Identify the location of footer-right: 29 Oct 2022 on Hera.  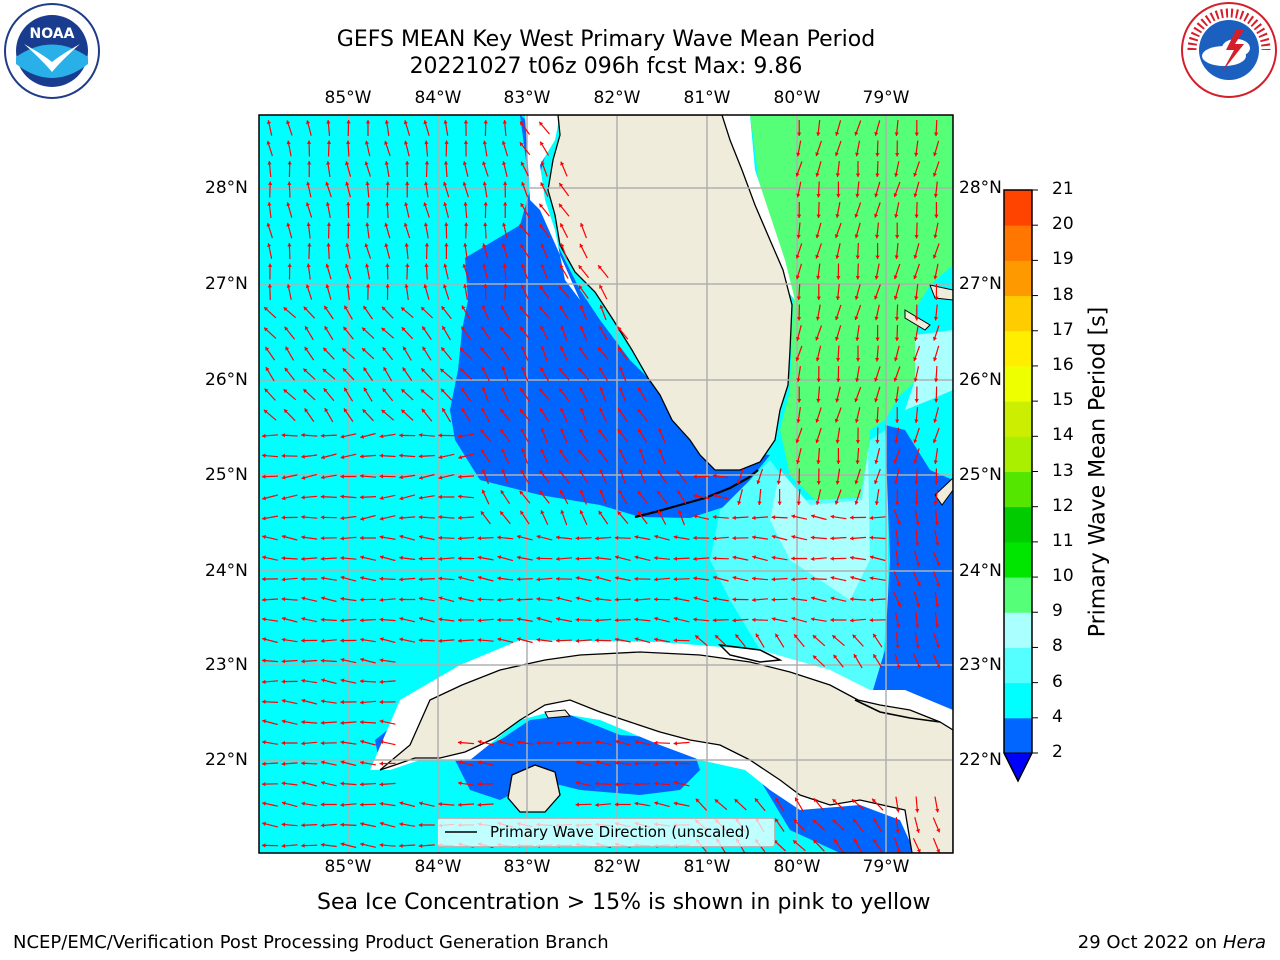
(1172, 942).